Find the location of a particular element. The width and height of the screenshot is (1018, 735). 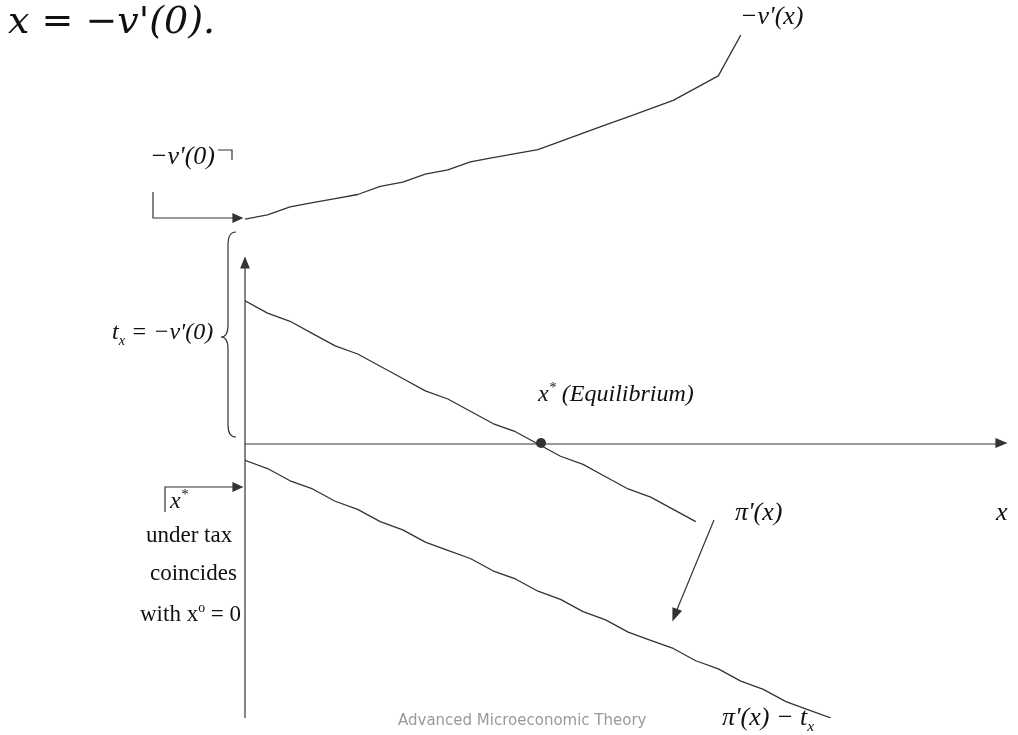

text: t$_{x}$ = −v'(0) is located at coordinates (163, 333).